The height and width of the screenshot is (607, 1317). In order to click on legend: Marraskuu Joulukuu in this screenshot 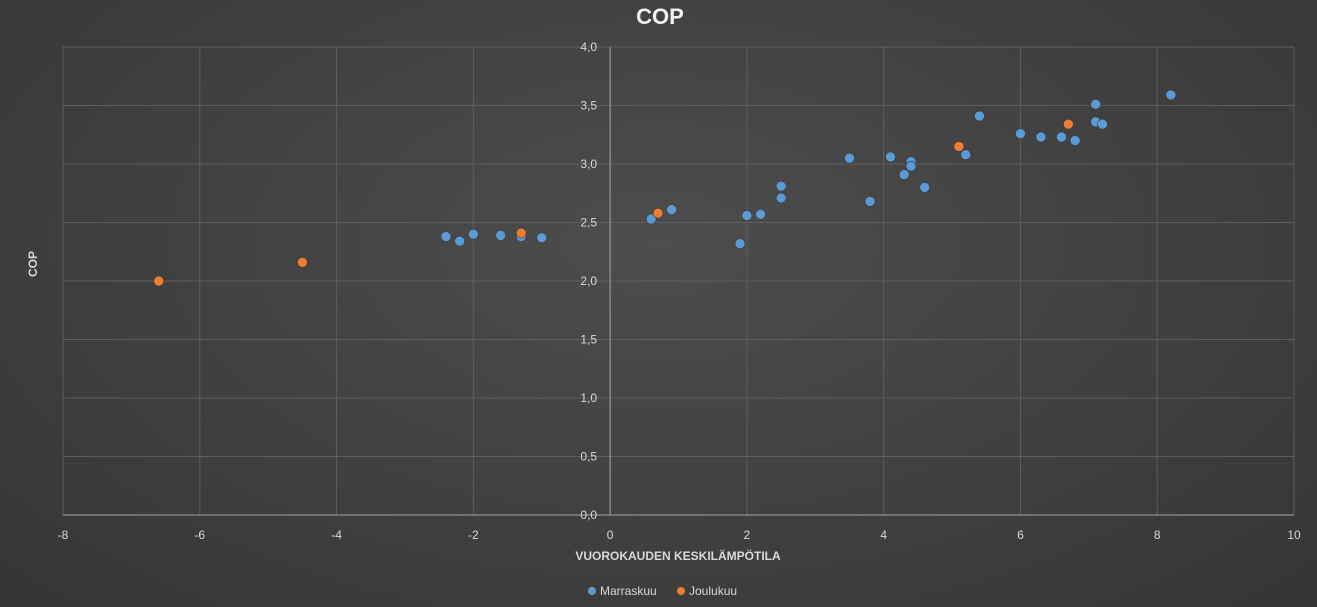, I will do `click(662, 591)`.